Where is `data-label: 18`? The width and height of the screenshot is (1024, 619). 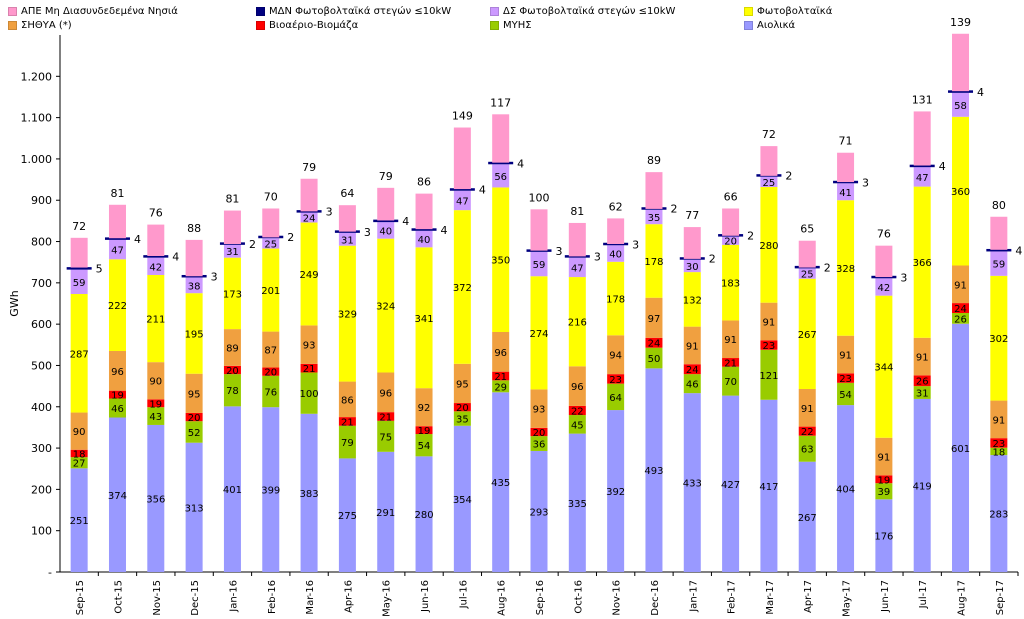 data-label: 18 is located at coordinates (998, 452).